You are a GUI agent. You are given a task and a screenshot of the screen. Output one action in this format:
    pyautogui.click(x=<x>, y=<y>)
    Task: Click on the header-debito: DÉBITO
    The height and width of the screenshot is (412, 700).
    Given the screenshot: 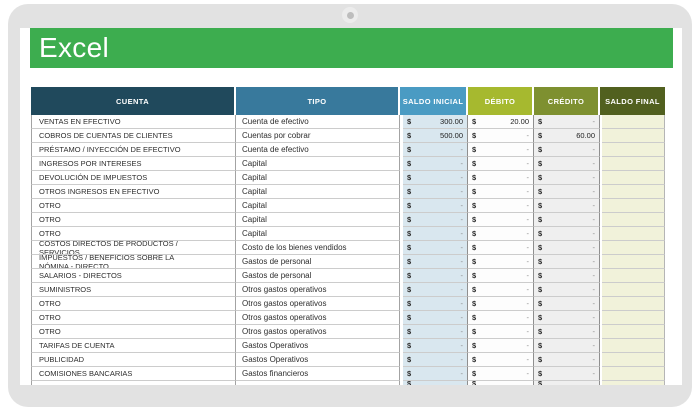 What is the action you would take?
    pyautogui.click(x=501, y=101)
    